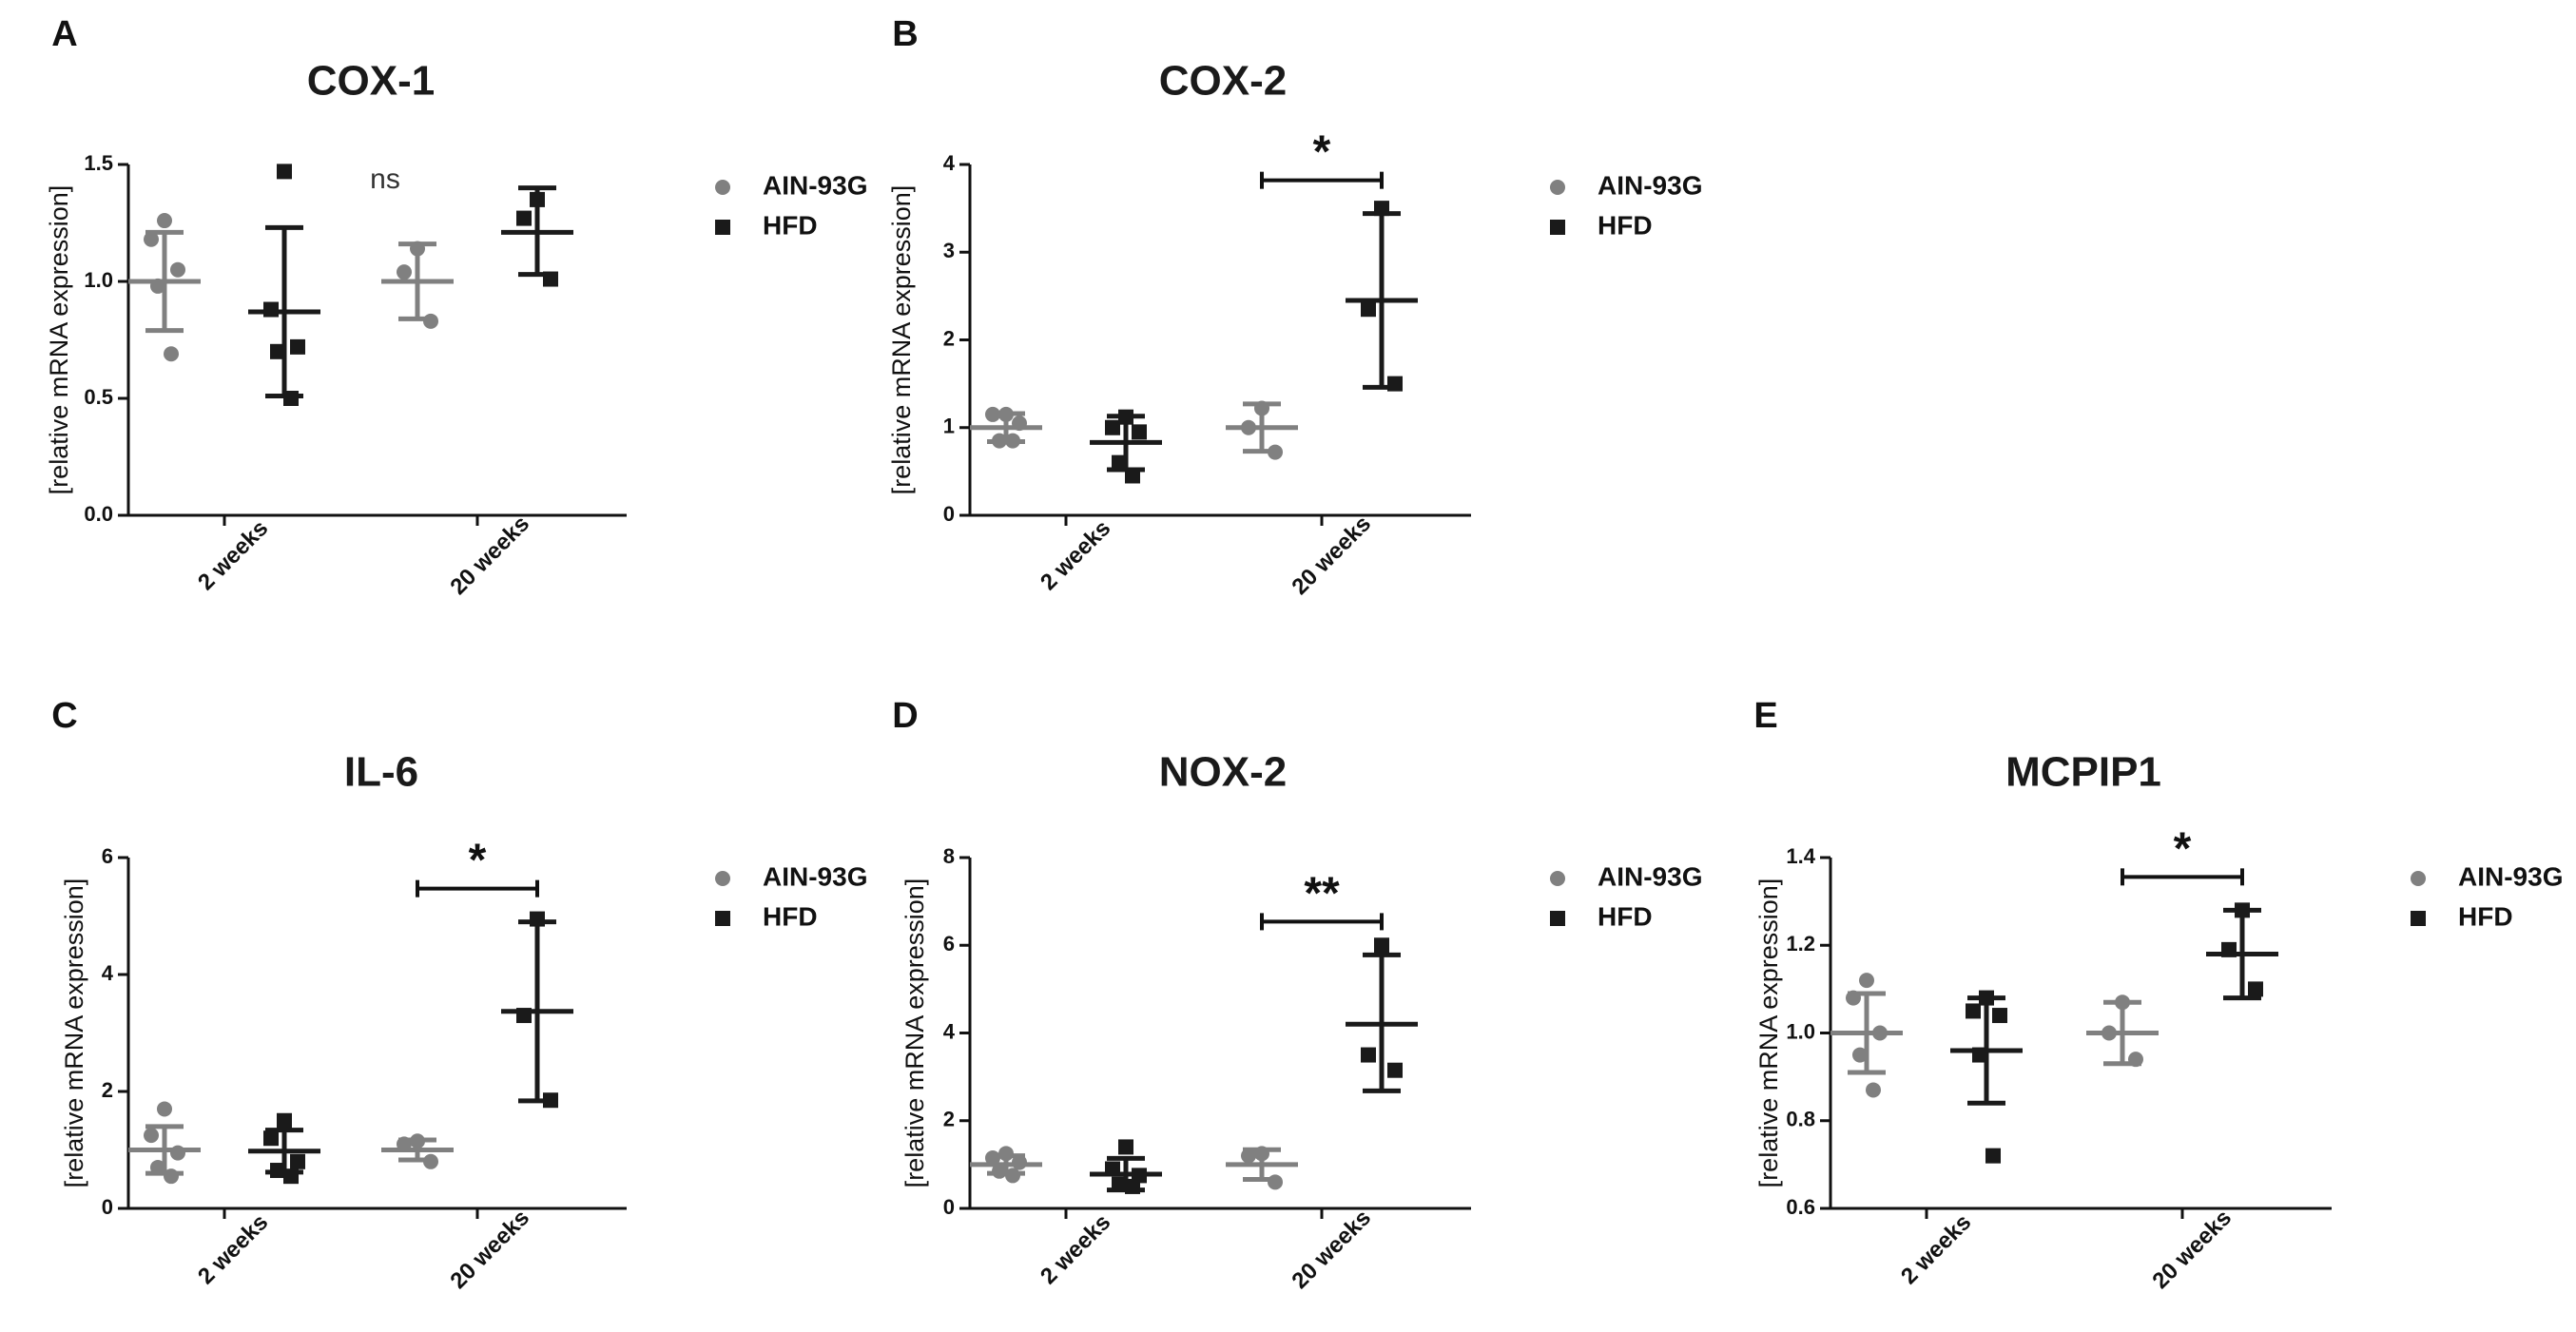 The height and width of the screenshot is (1332, 2576). What do you see at coordinates (949, 1031) in the screenshot?
I see `y-tick-label: 4` at bounding box center [949, 1031].